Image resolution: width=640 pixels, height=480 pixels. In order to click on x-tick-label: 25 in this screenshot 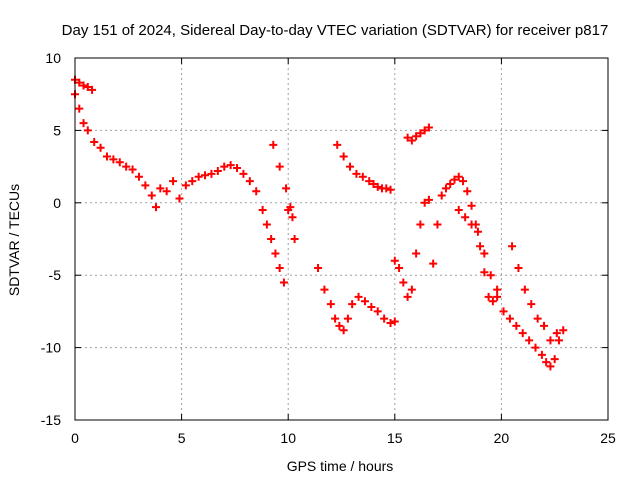, I will do `click(608, 438)`.